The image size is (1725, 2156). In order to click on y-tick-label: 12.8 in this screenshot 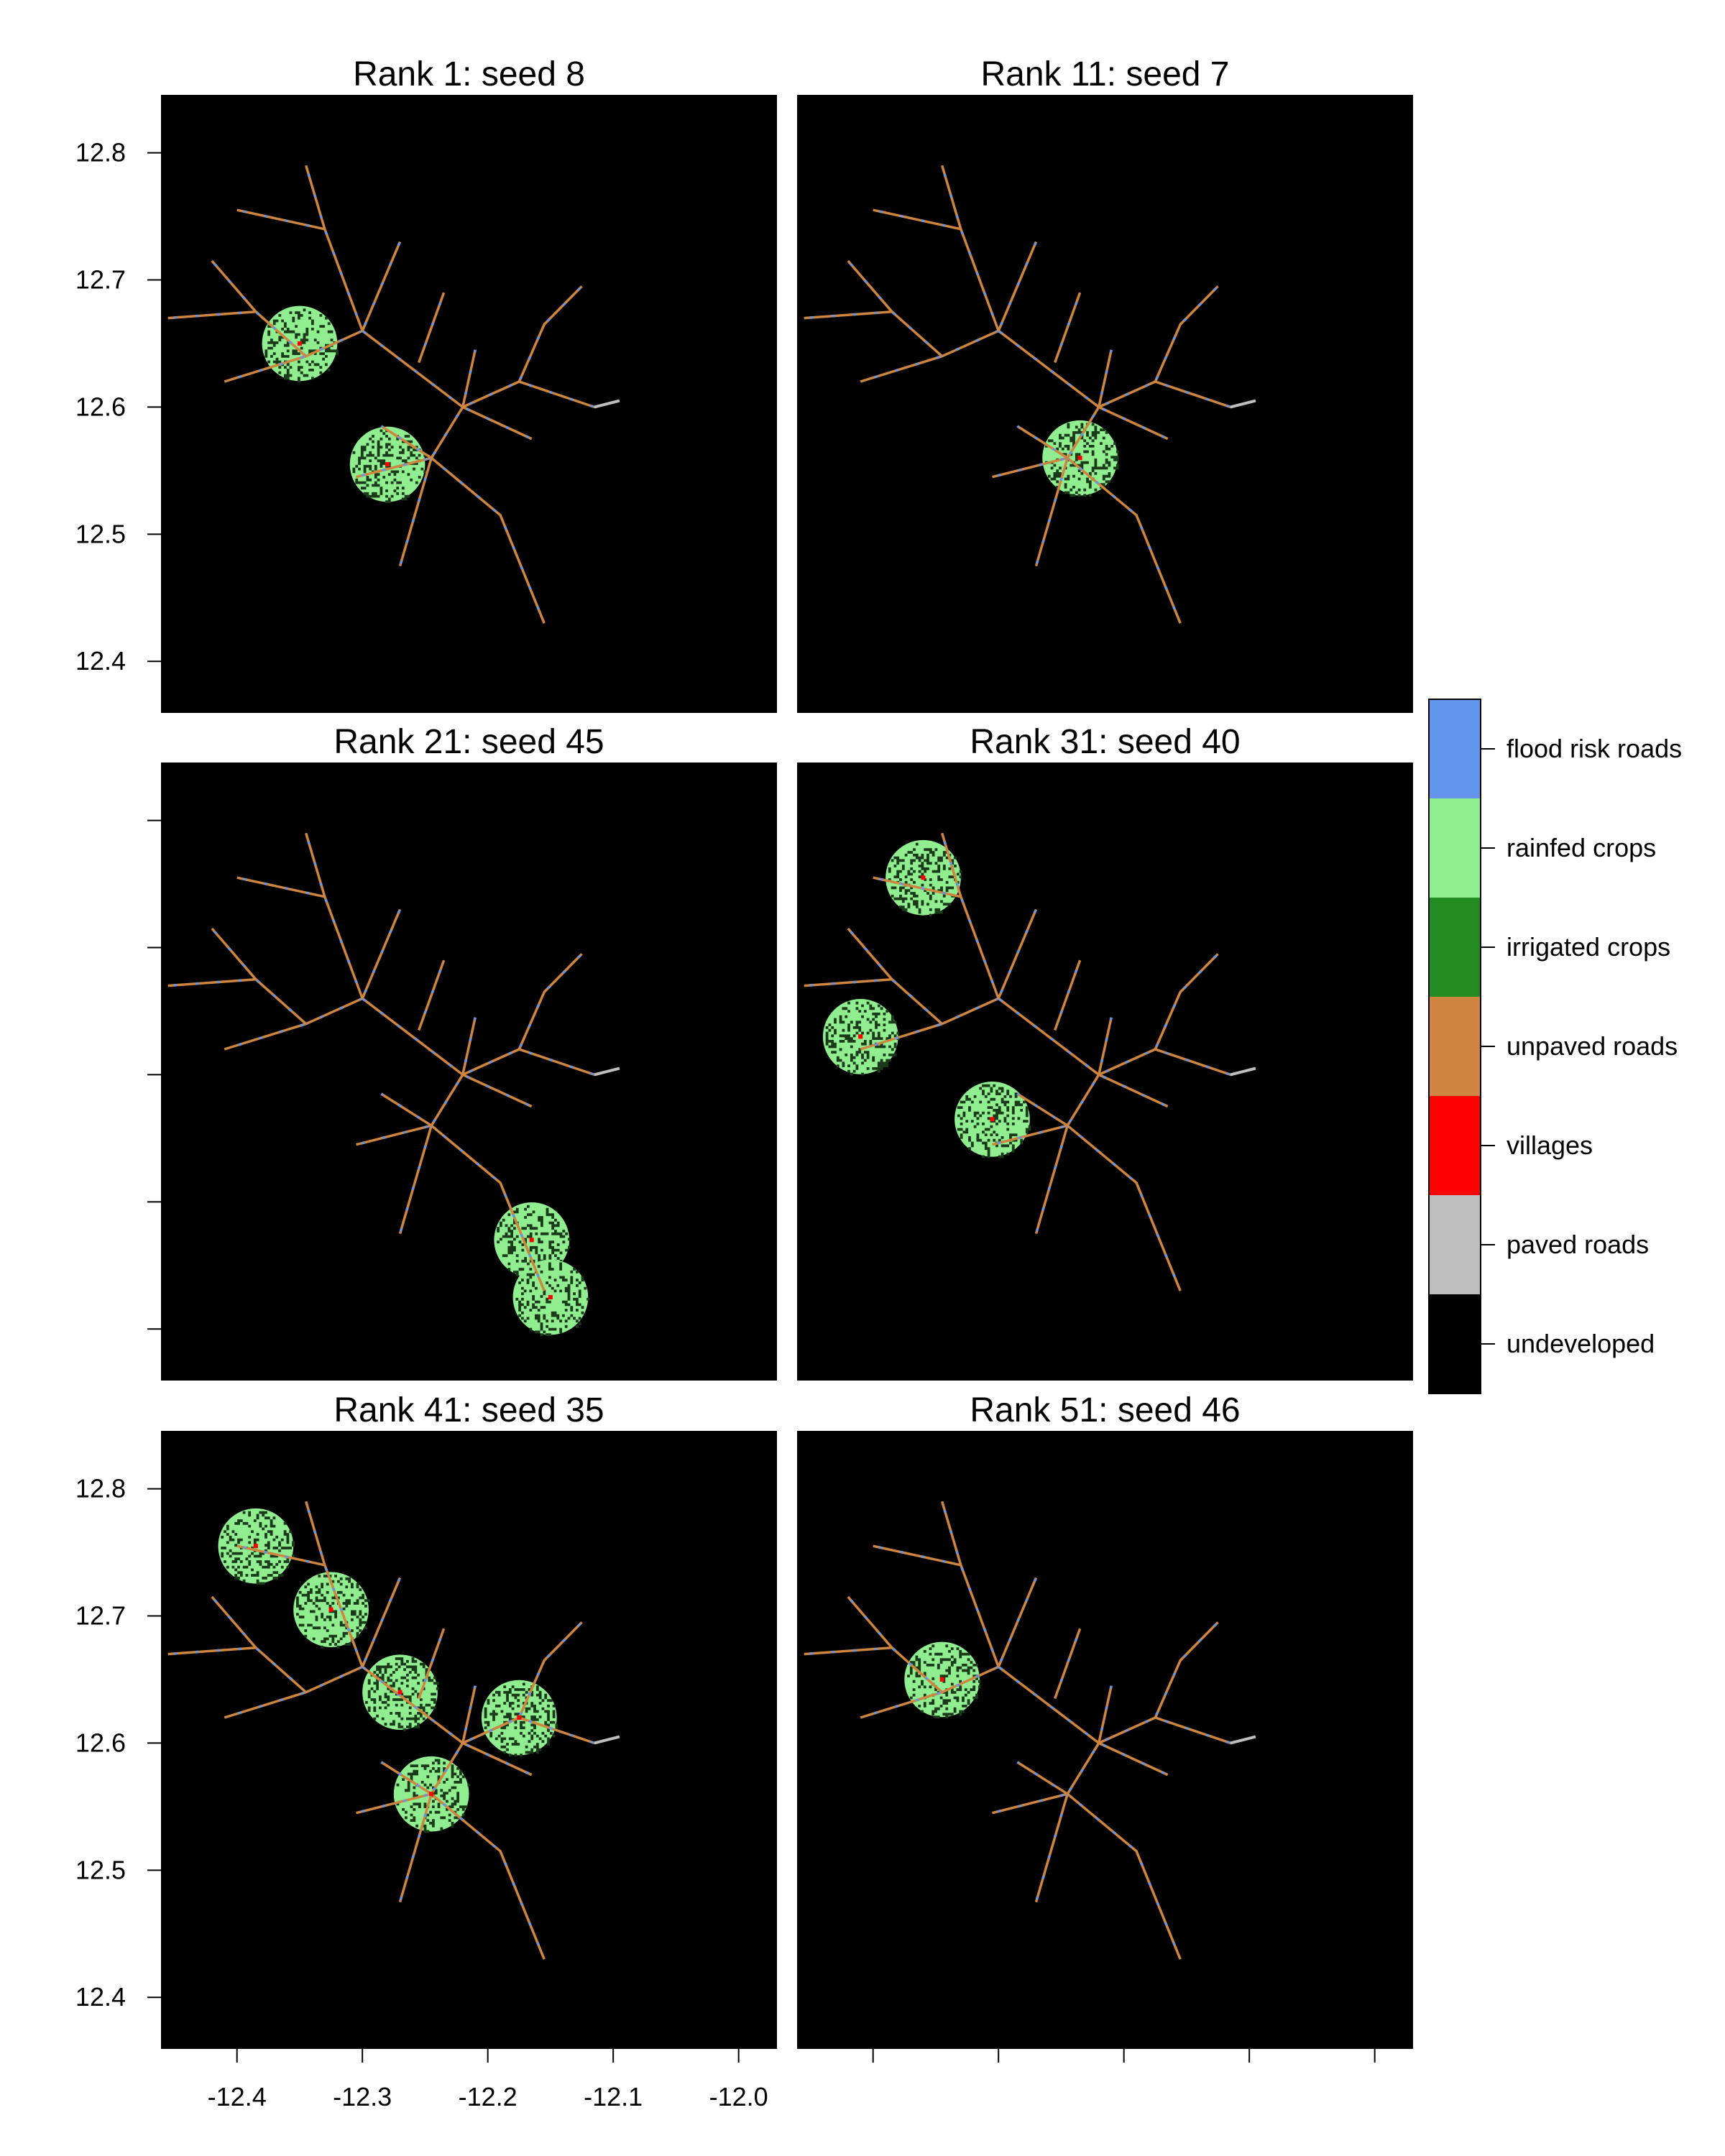, I will do `click(100, 152)`.